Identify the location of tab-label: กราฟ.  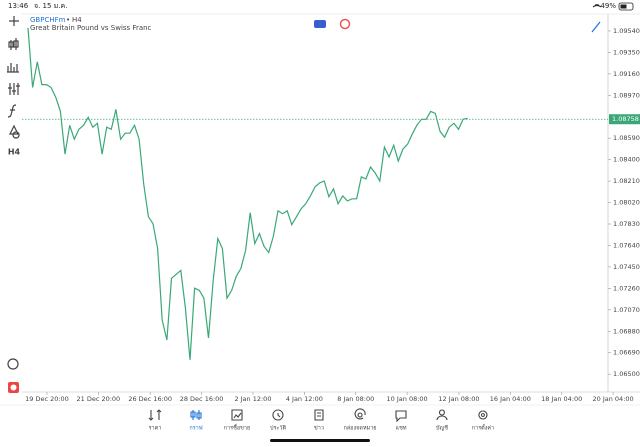
(195, 428).